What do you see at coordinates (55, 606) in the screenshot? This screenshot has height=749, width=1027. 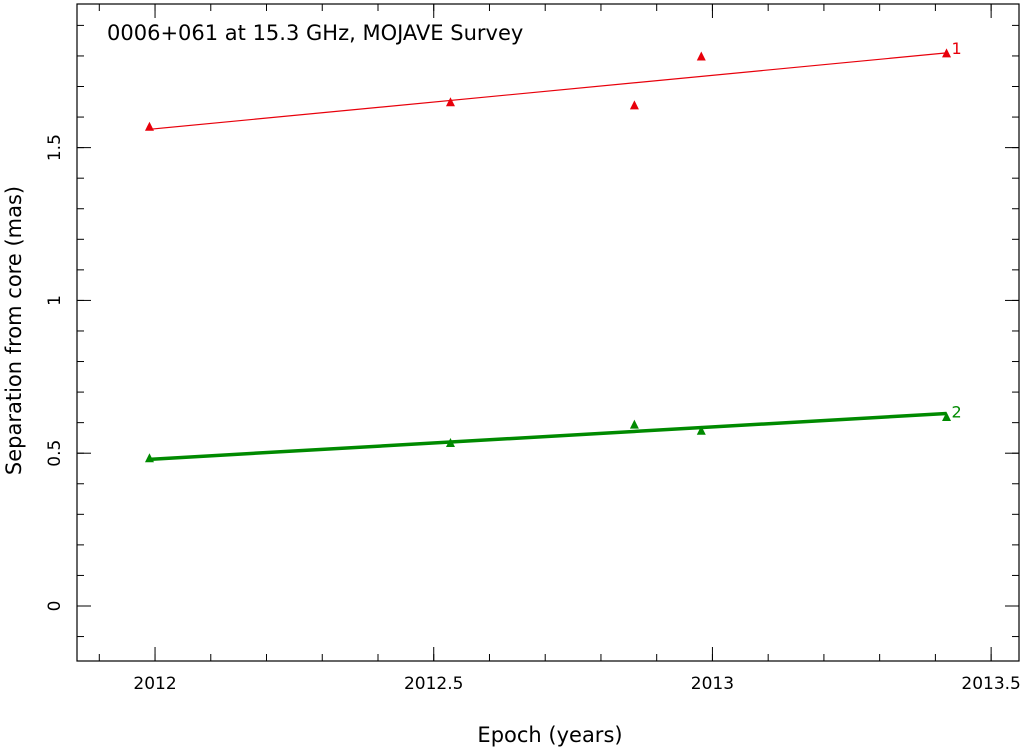 I see `y-tick-label: 0` at bounding box center [55, 606].